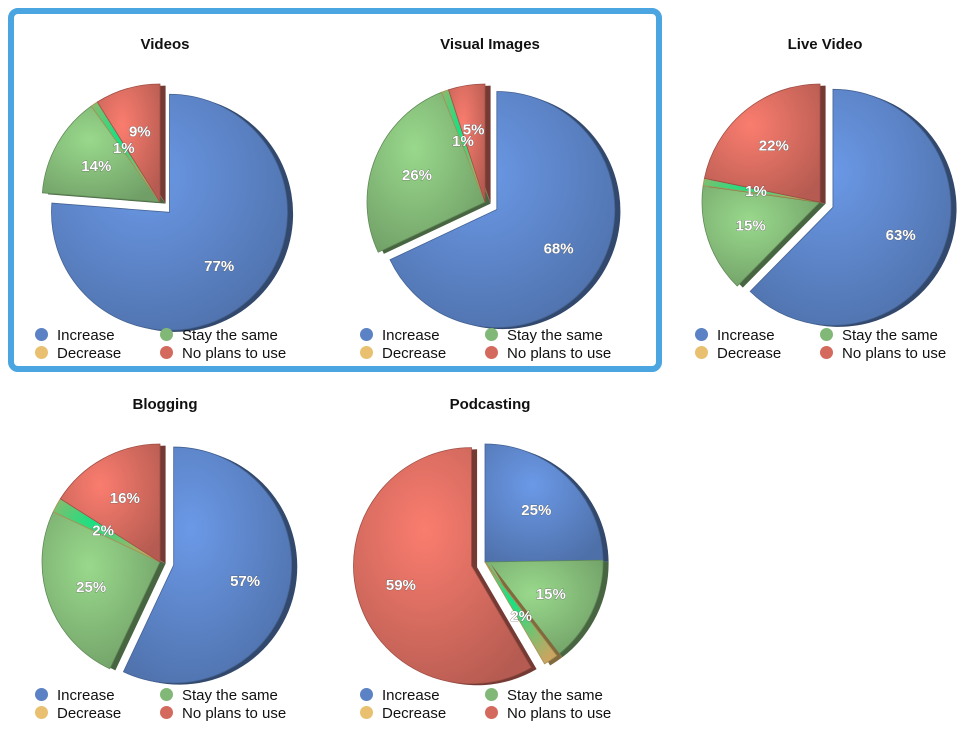 The image size is (973, 737). Describe the element at coordinates (774, 145) in the screenshot. I see `slice-label-no-plans-to-use: 22%` at that location.